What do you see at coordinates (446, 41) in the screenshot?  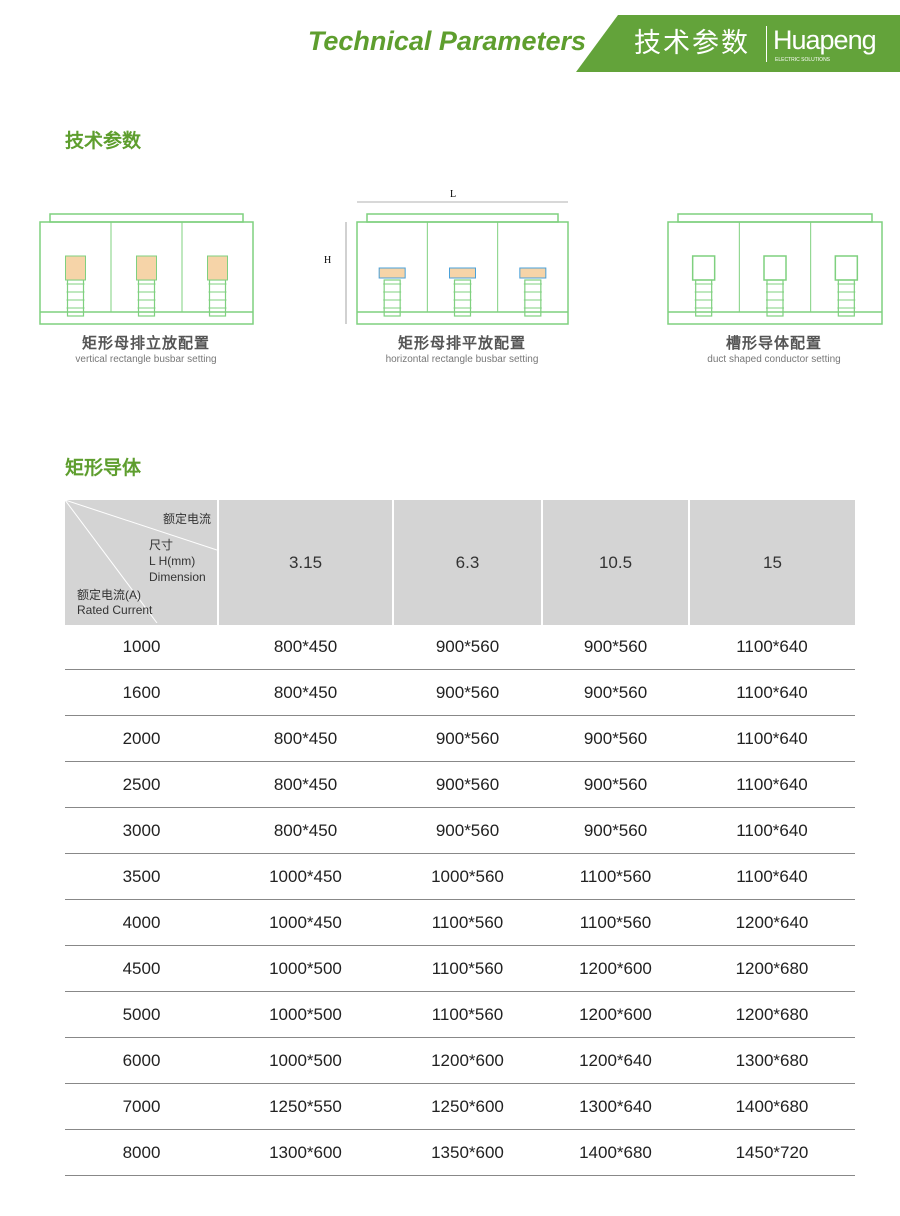 I see `title-en: Technical Parameters` at bounding box center [446, 41].